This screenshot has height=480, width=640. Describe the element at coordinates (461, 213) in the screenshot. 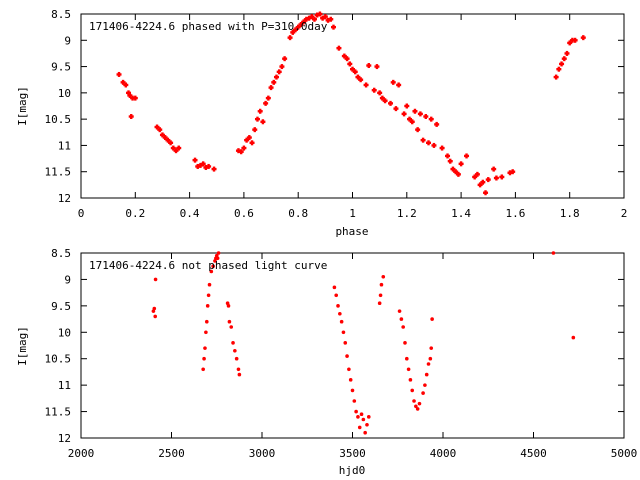

I see `x-tick-label: 1.4` at that location.